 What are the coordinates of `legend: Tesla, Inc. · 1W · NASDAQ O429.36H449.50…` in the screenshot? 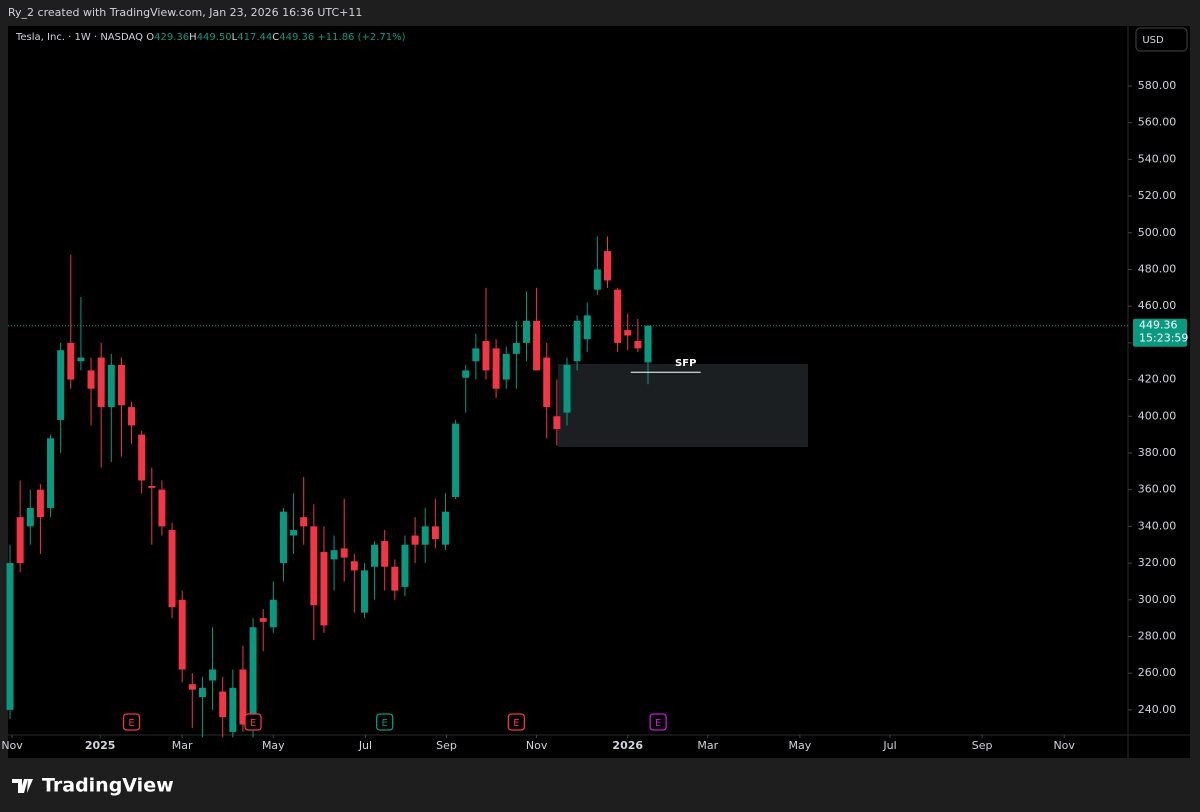 It's located at (210, 37).